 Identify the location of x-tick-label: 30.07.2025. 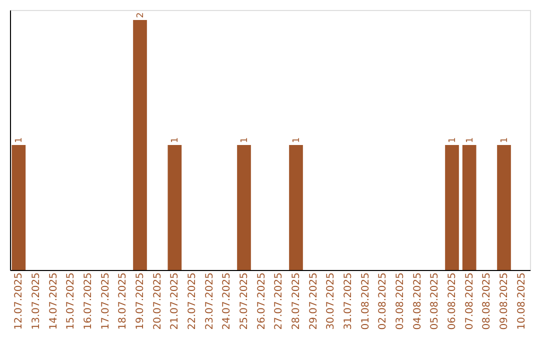
(331, 301).